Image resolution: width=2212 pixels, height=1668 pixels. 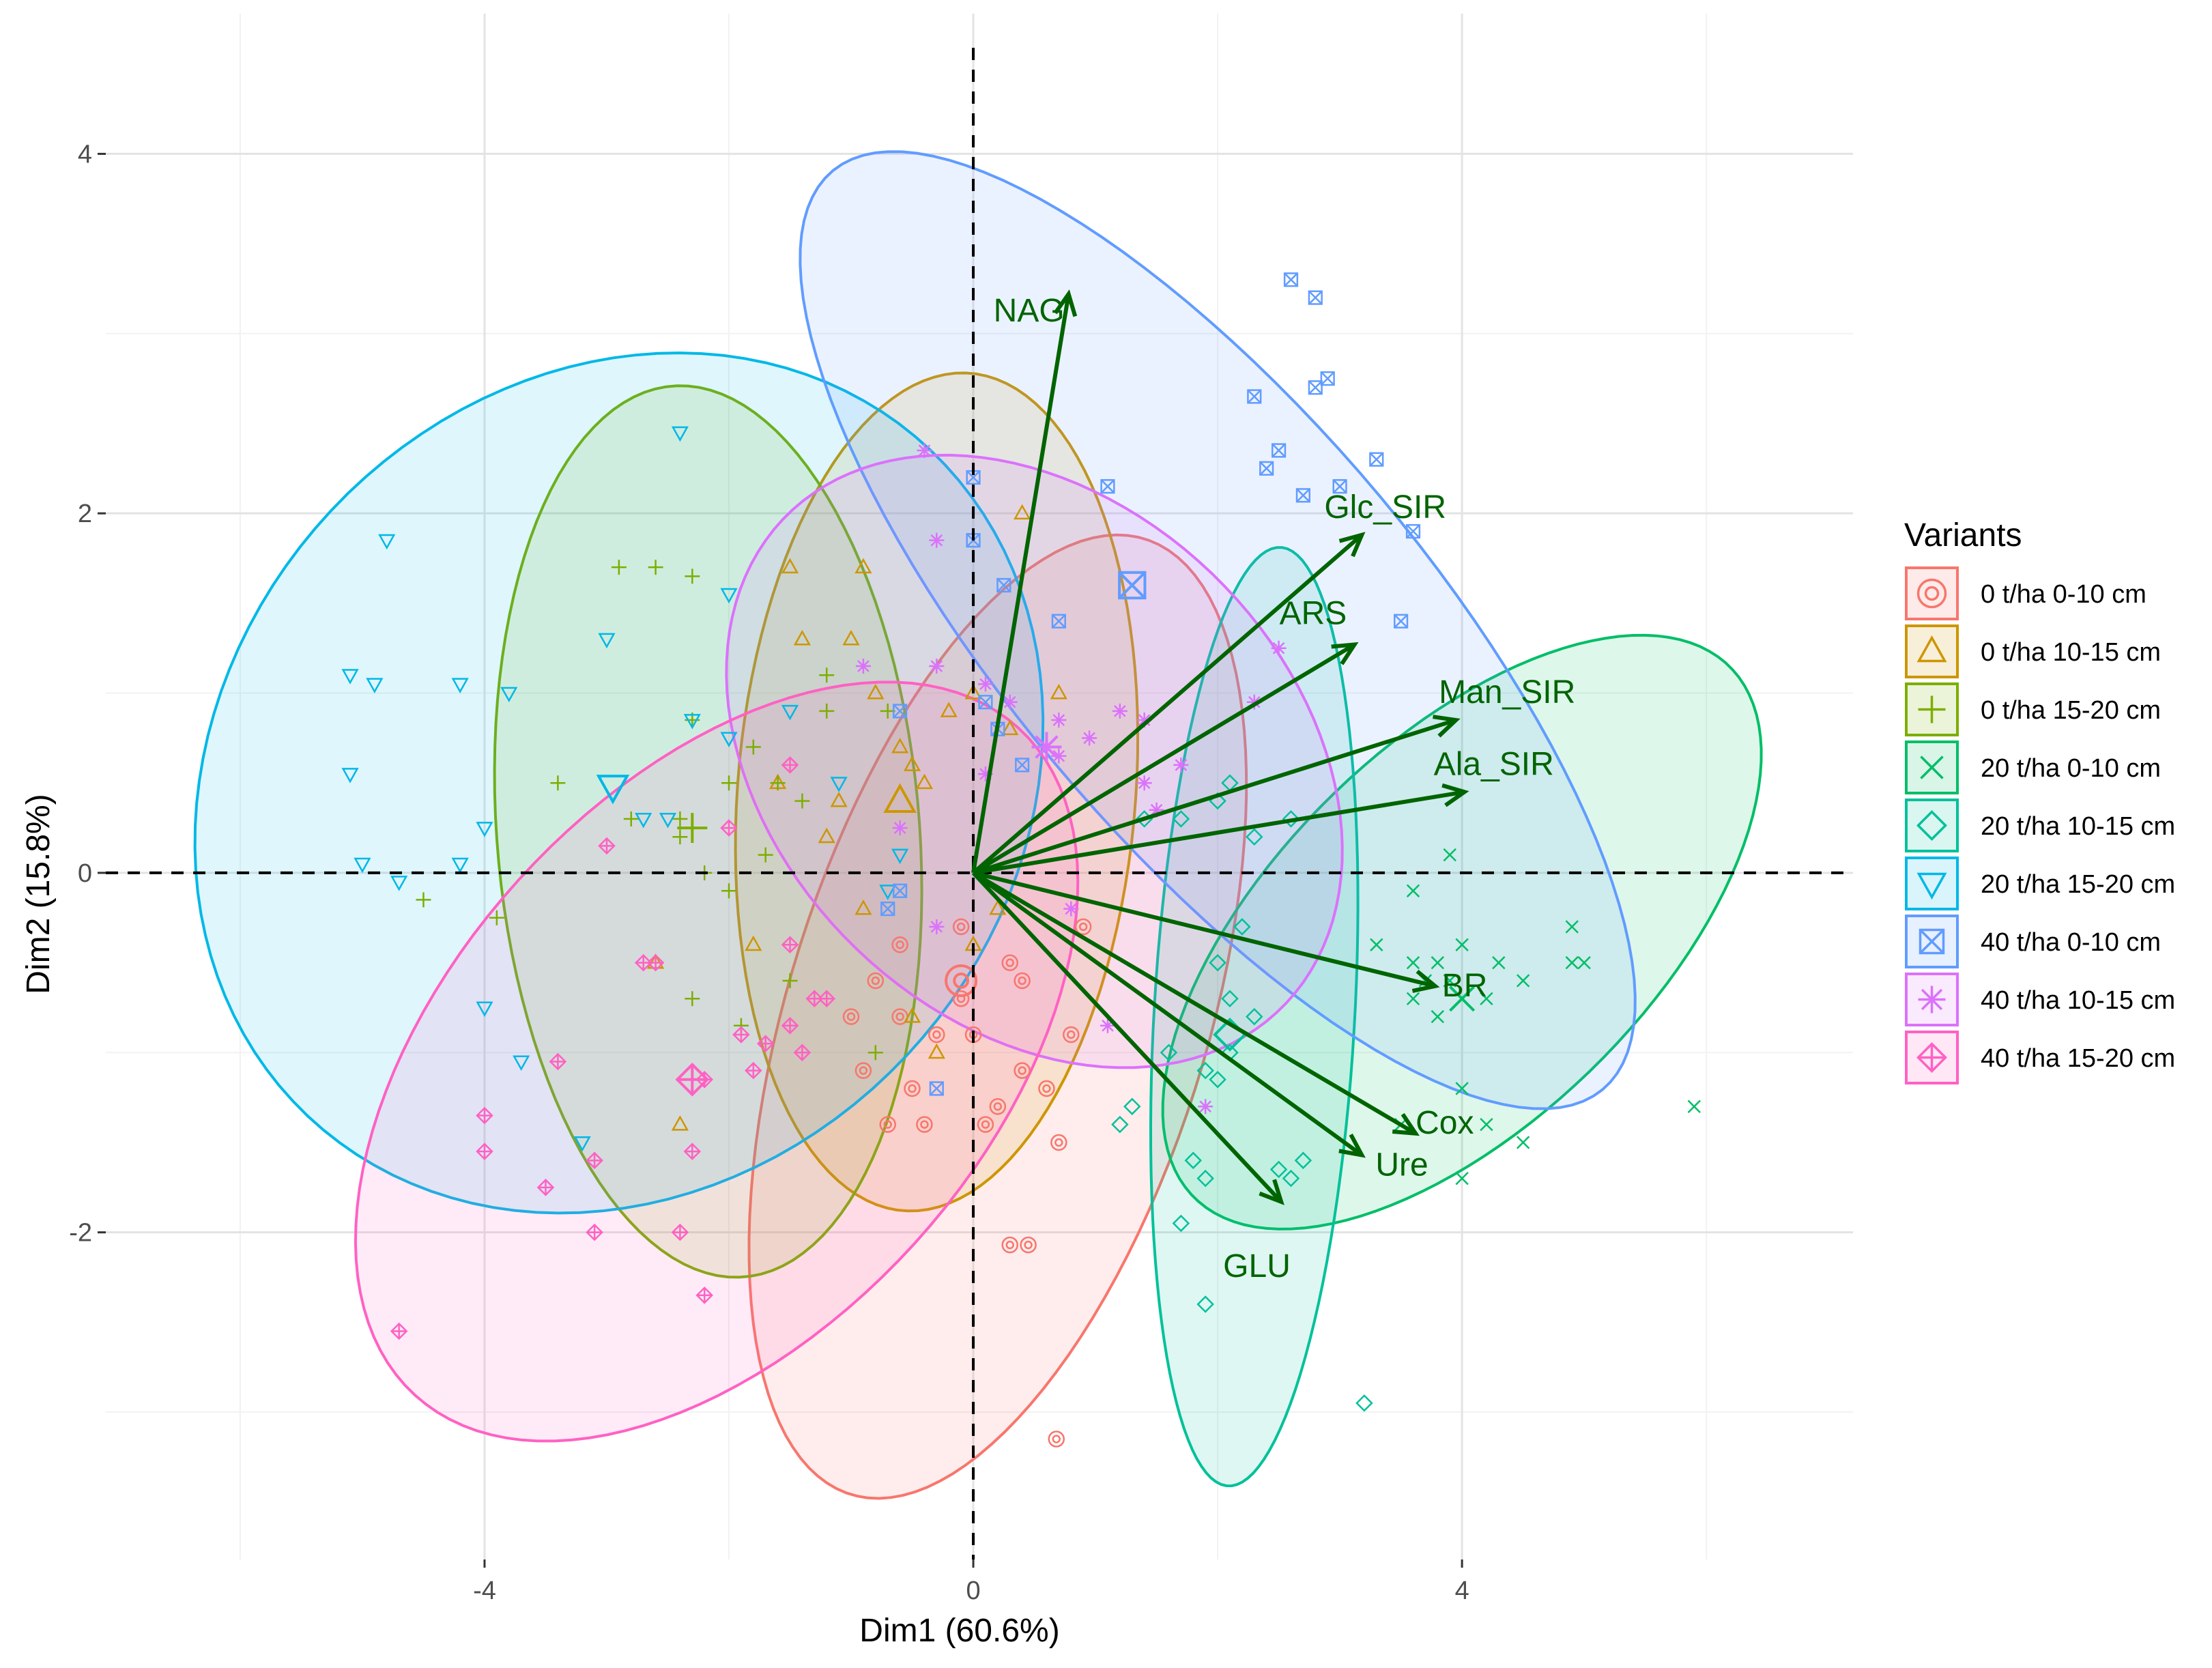 What do you see at coordinates (1445, 1123) in the screenshot?
I see `variable-label-Cox: Cox` at bounding box center [1445, 1123].